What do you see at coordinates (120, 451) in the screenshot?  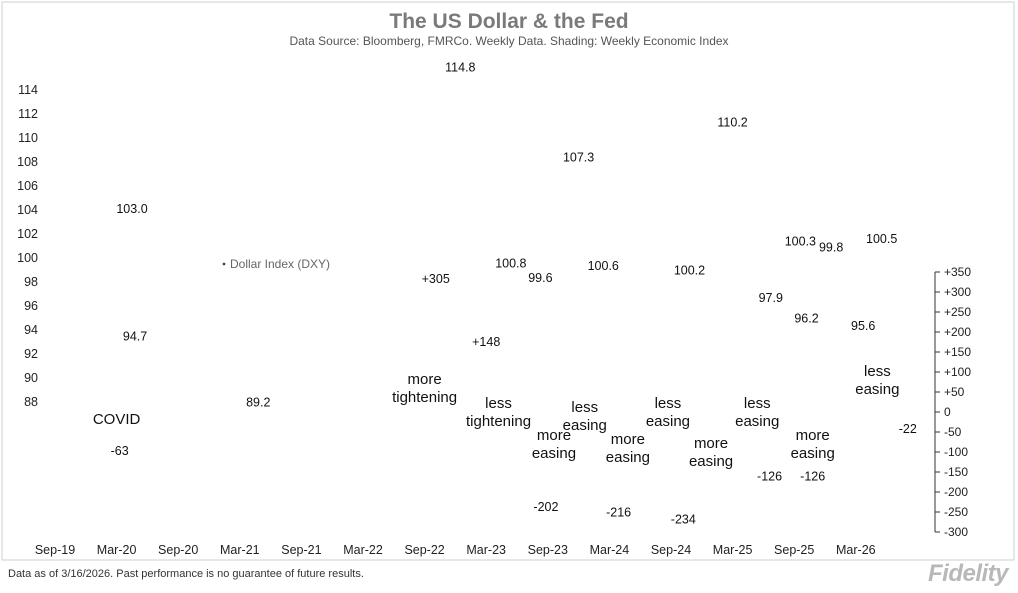 I see `index-annotation: -63` at bounding box center [120, 451].